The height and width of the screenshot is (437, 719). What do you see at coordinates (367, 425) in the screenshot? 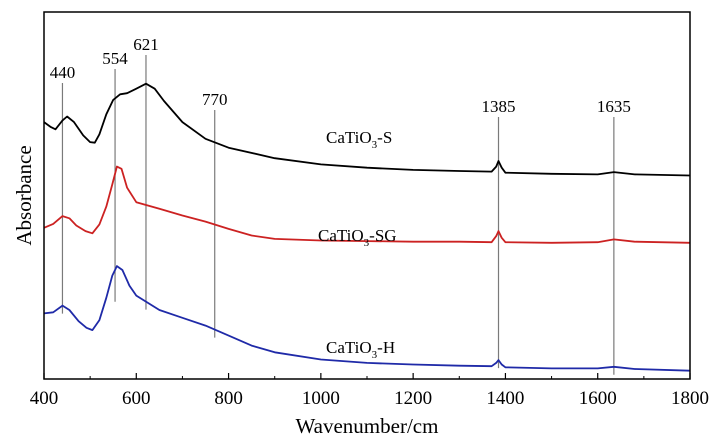
I see `x-axis-title: Wavenumber/cm` at bounding box center [367, 425].